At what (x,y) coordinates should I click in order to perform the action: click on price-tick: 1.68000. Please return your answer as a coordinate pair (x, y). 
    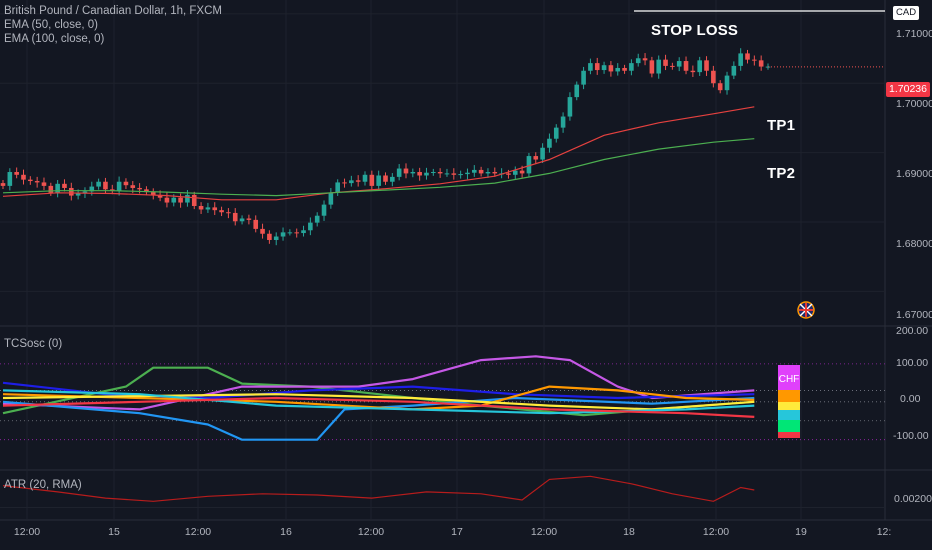
    Looking at the image, I should click on (914, 244).